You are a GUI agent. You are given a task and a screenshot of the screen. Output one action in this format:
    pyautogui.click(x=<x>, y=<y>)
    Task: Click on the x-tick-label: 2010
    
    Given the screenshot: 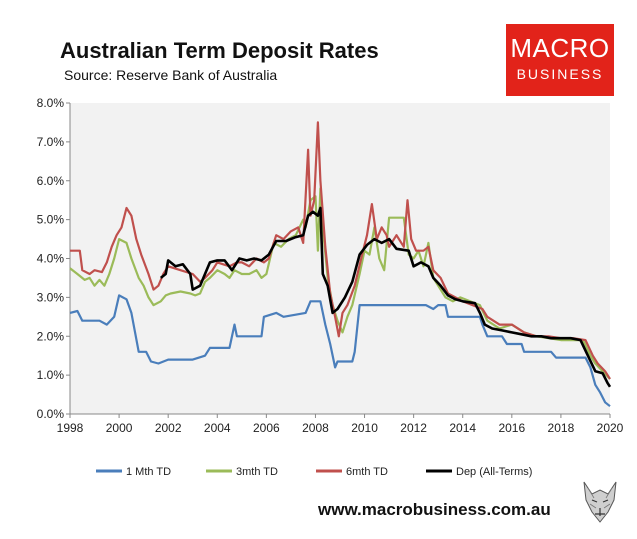 What is the action you would take?
    pyautogui.click(x=364, y=428)
    